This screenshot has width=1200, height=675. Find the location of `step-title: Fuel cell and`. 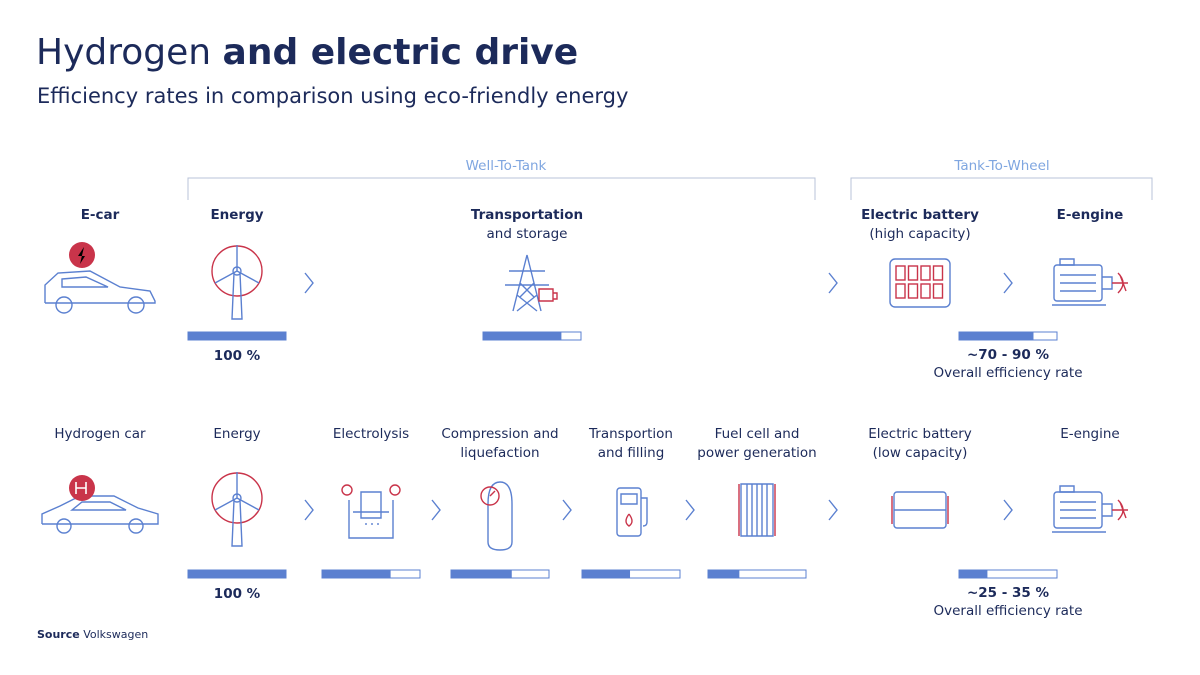

step-title: Fuel cell and is located at coordinates (757, 434).